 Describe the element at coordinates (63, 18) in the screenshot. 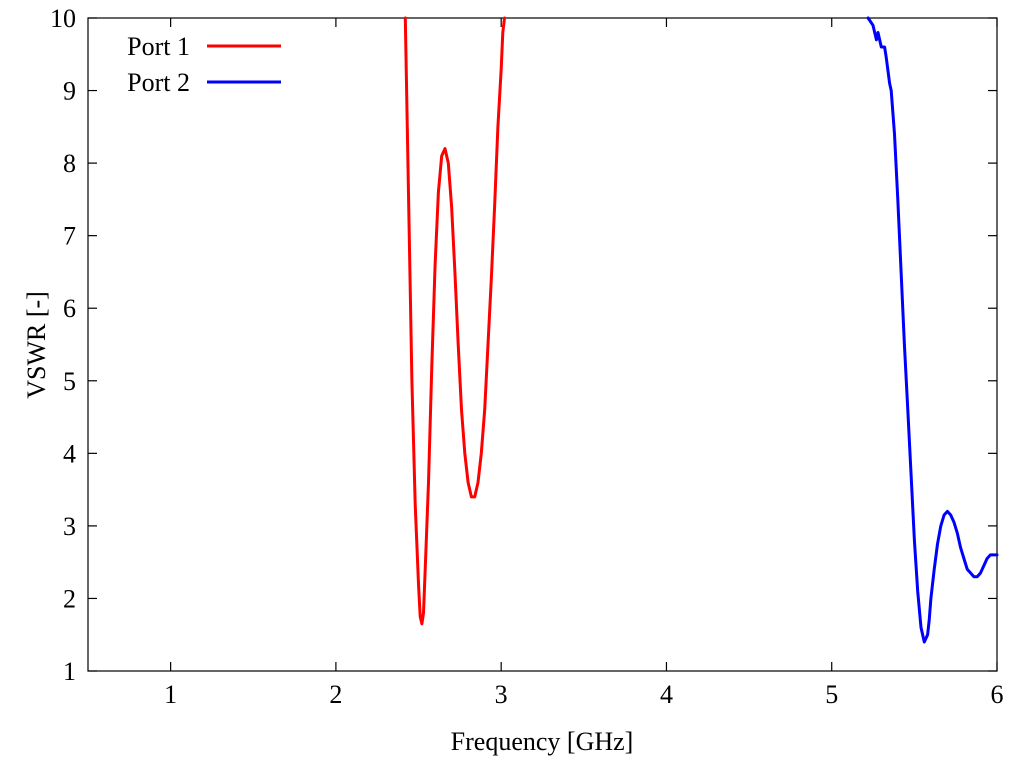

I see `y-tick-label: 10` at that location.